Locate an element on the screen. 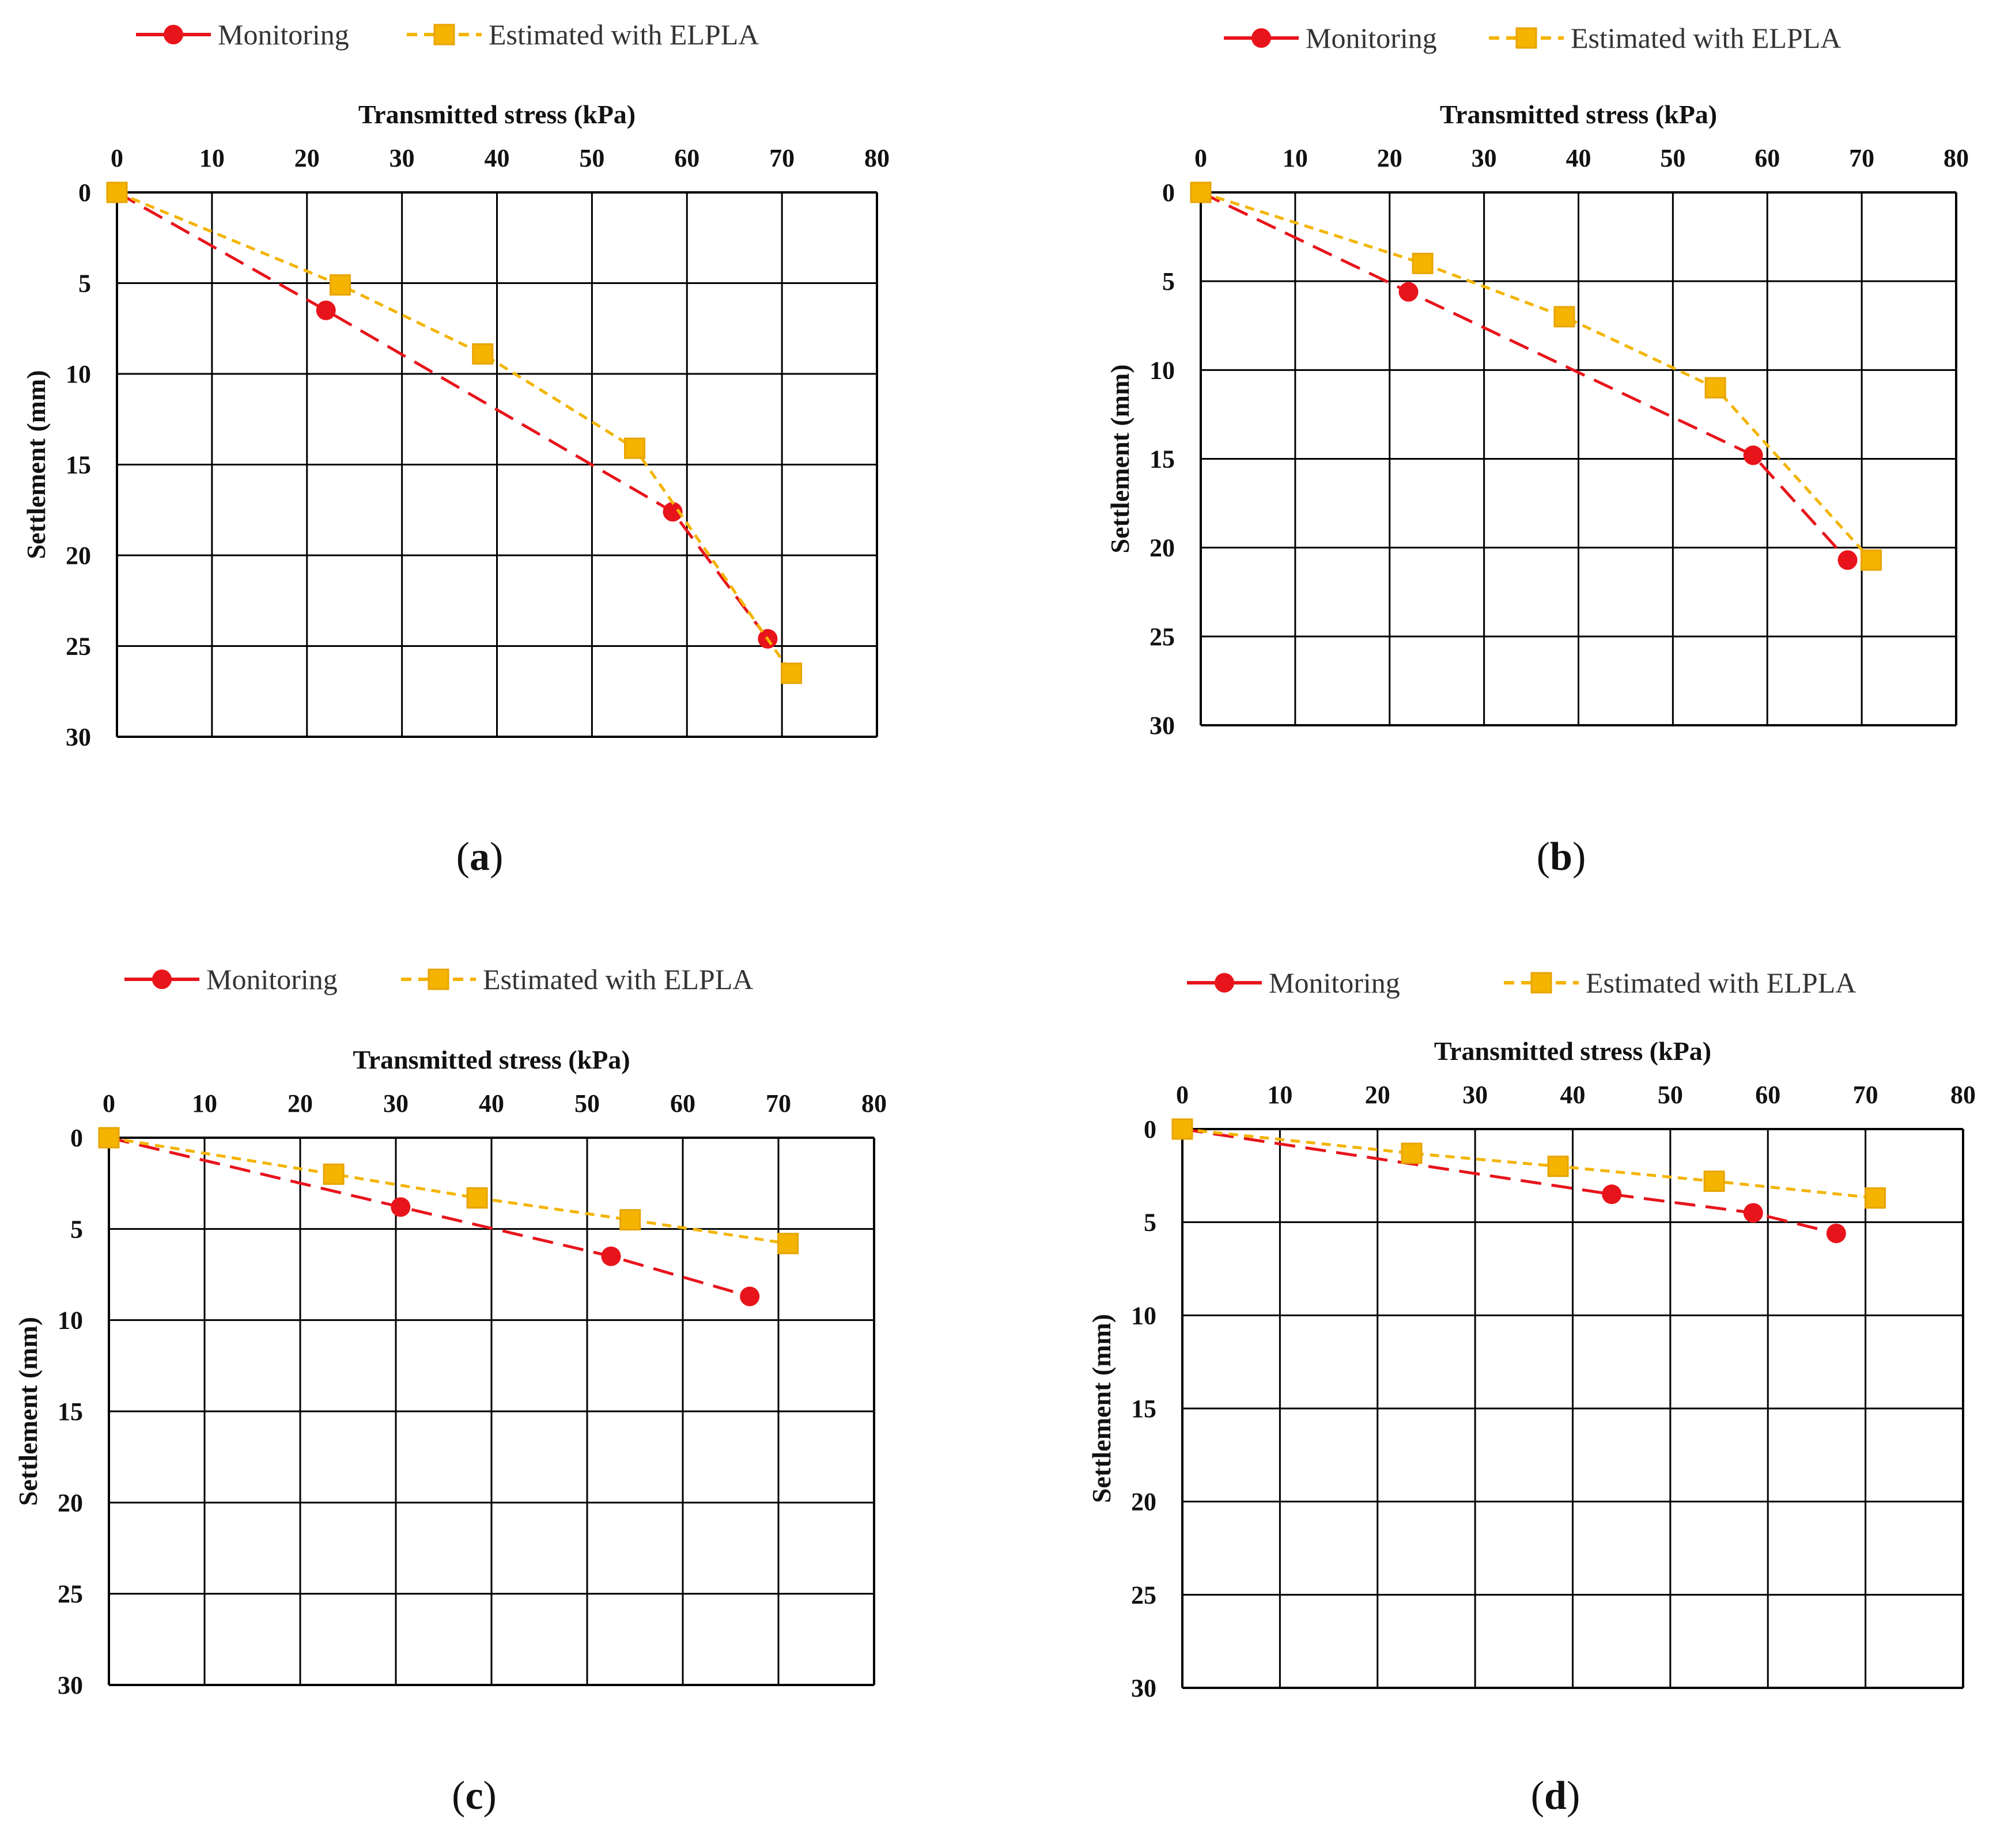 Image resolution: width=1989 pixels, height=1848 pixels. panel-label: (b) is located at coordinates (1561, 857).